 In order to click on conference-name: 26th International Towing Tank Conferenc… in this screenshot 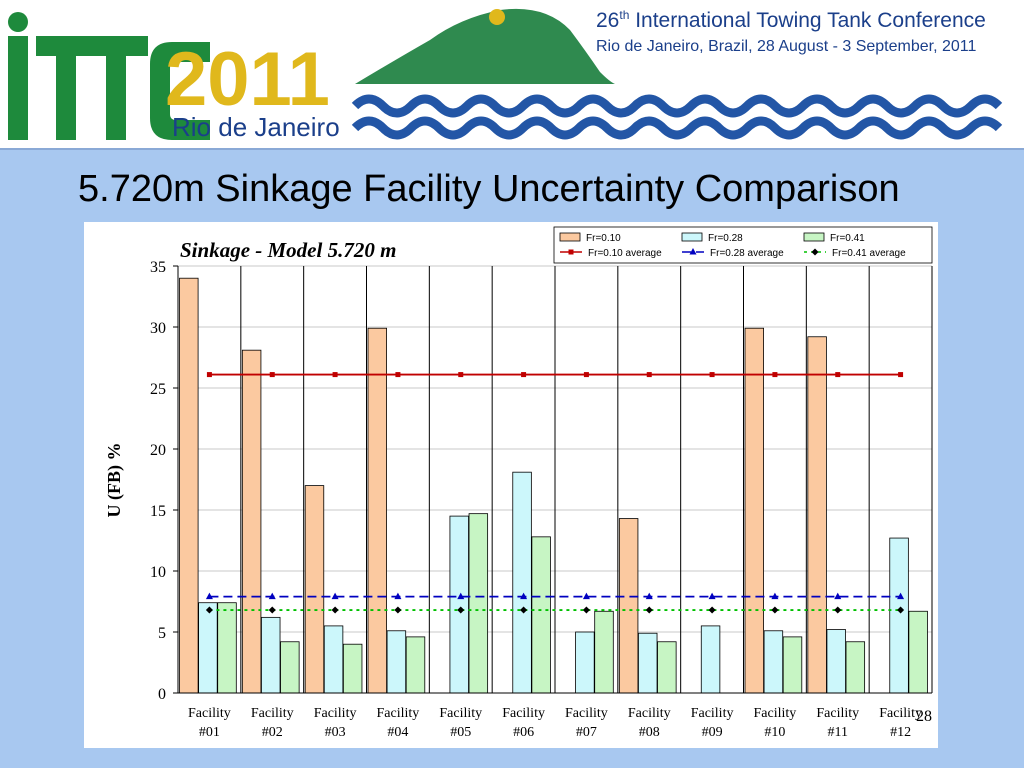, I will do `click(791, 20)`.